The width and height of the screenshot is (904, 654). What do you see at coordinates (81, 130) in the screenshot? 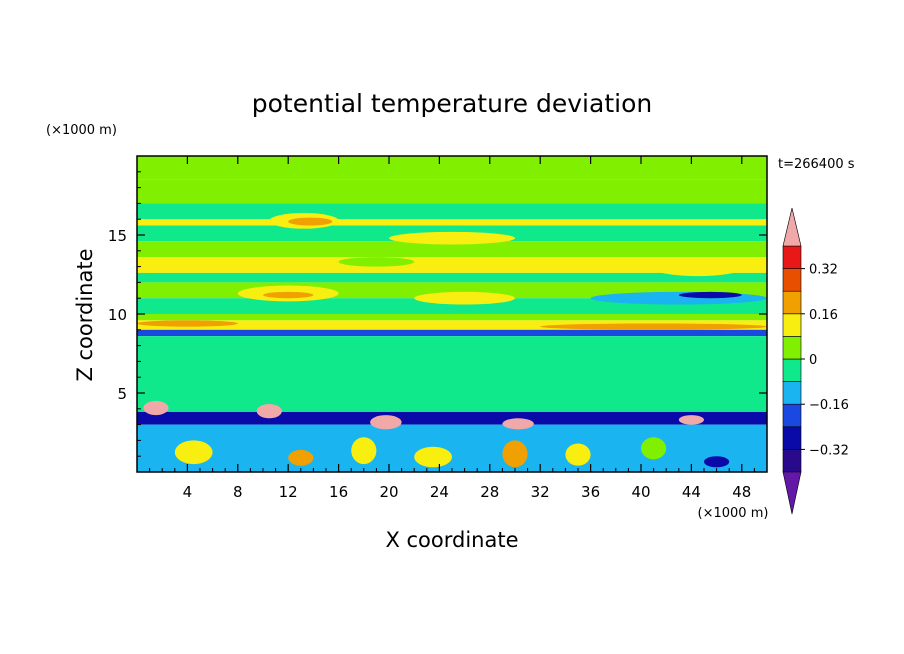
I see `y-unit-label: (×1000 m)` at bounding box center [81, 130].